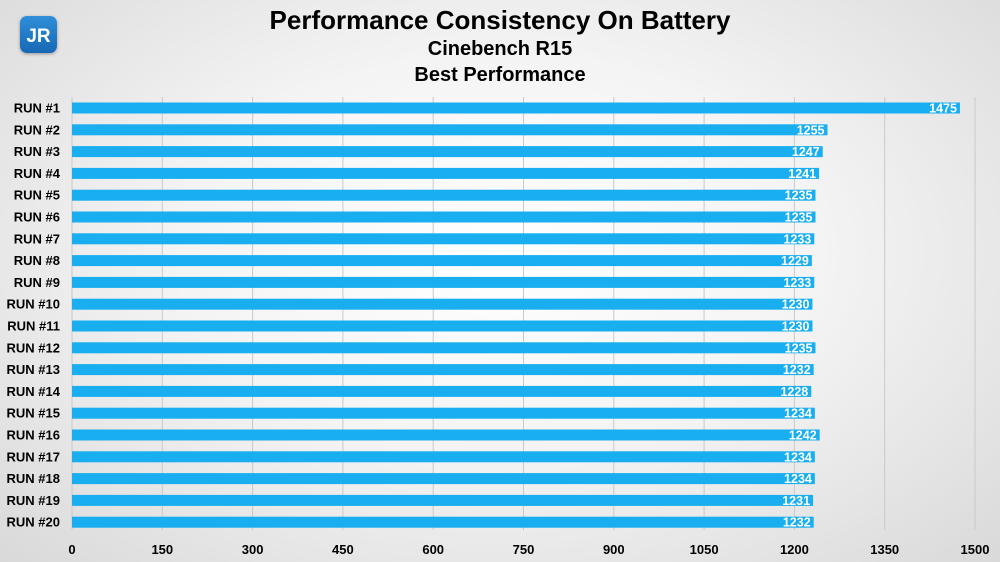 Image resolution: width=1000 pixels, height=562 pixels. I want to click on logo-text: JR, so click(38, 36).